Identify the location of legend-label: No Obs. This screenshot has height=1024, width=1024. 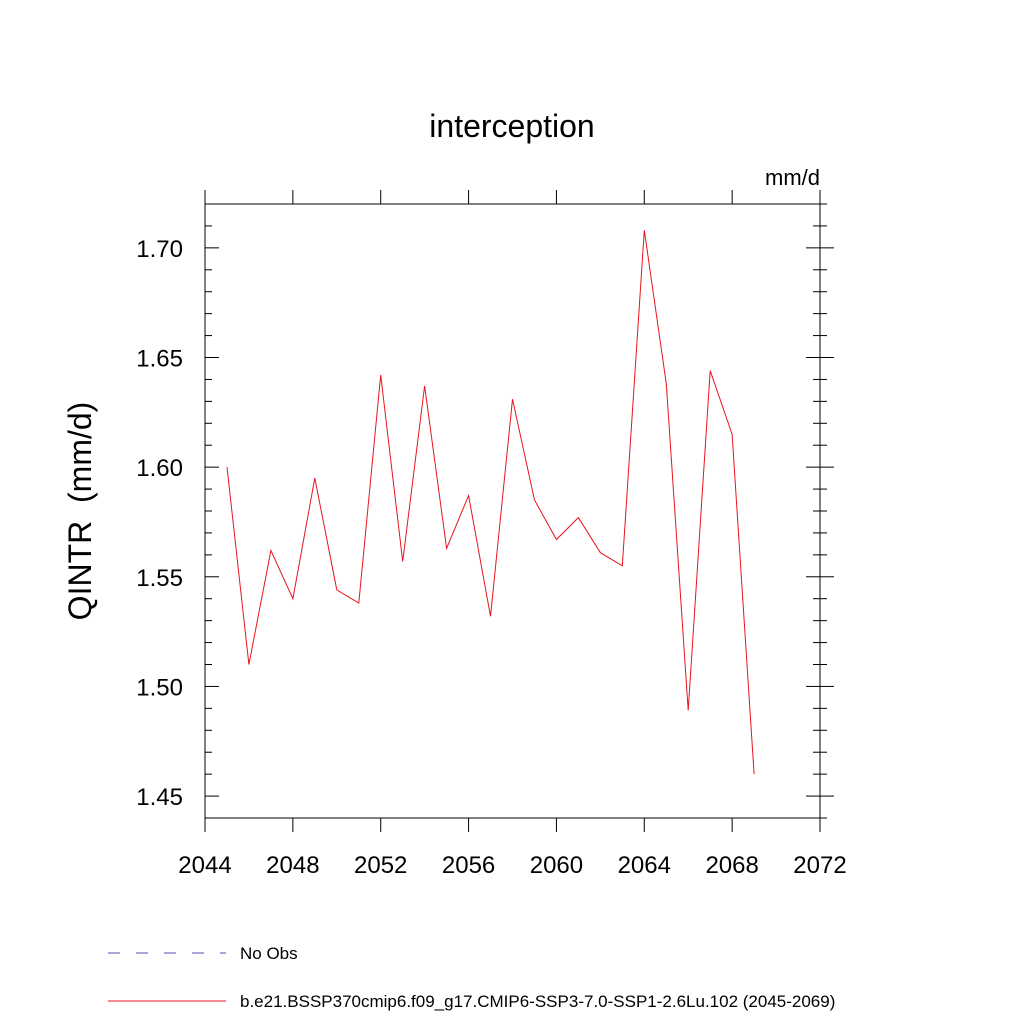
(269, 953).